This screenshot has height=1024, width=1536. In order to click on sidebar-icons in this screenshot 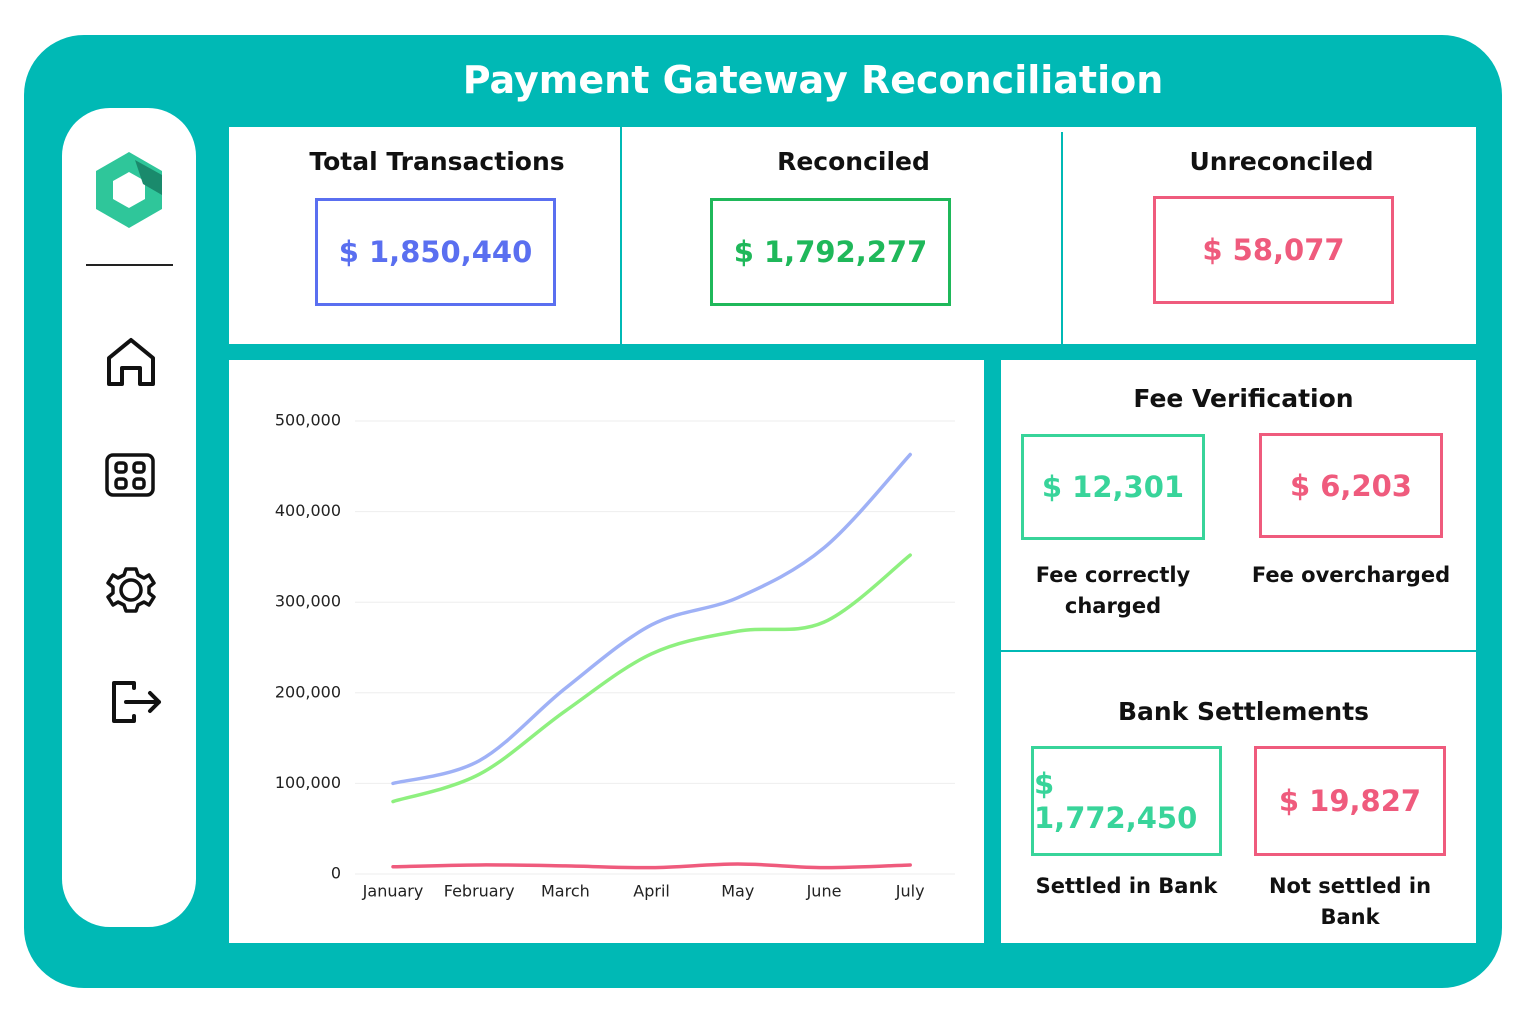, I will do `click(129, 437)`.